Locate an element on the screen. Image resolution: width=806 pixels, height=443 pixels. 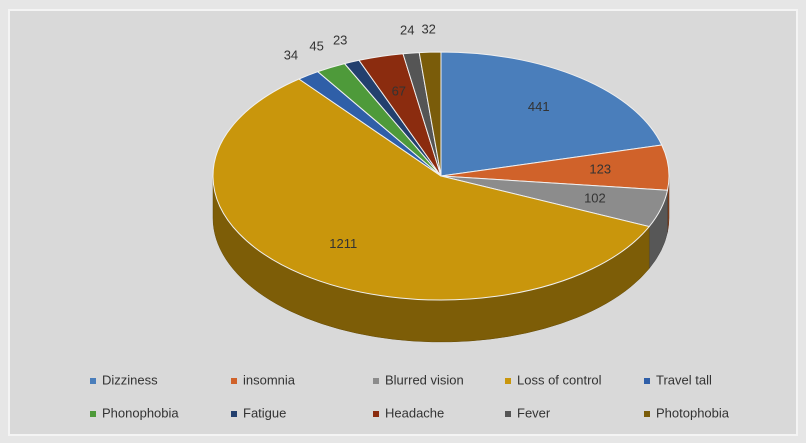
legend-label: insomnia is located at coordinates (269, 379).